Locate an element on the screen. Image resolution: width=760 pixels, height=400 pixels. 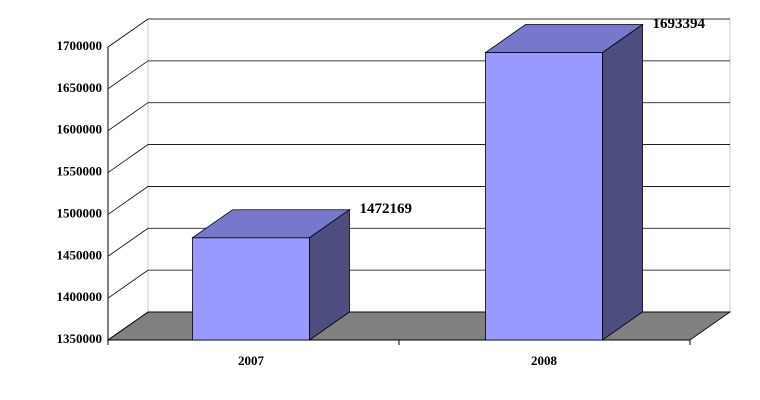
y-tick-label: 1400000 is located at coordinates (80, 296).